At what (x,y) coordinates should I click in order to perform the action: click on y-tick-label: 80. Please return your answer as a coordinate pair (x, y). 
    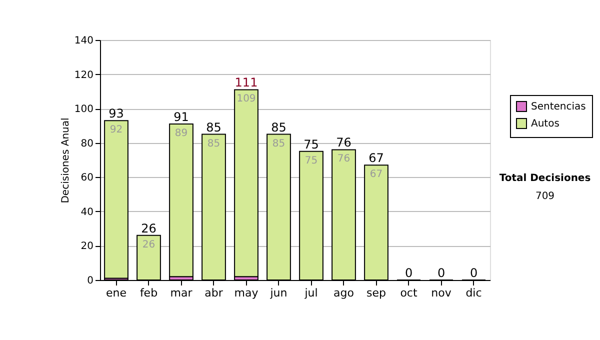
    Looking at the image, I should click on (87, 144).